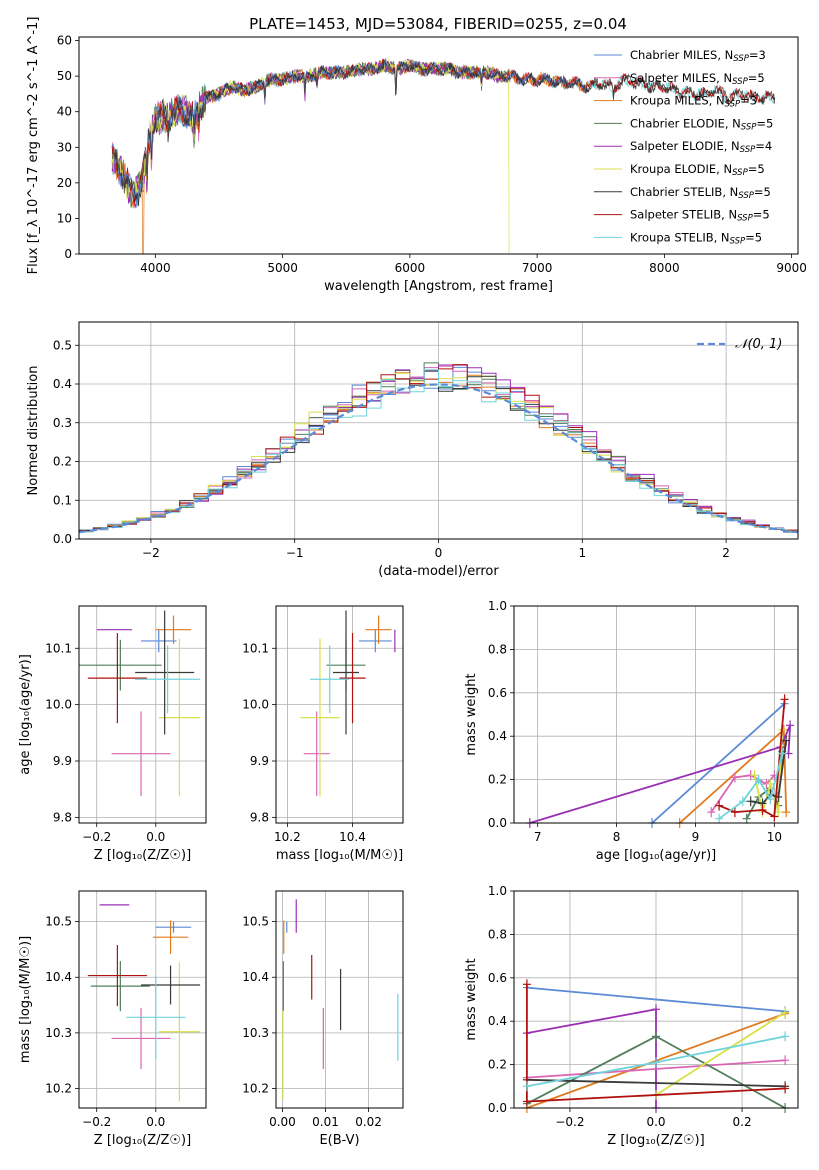  I want to click on legend-label: Kroupa STELIB, N, so click(680, 237).